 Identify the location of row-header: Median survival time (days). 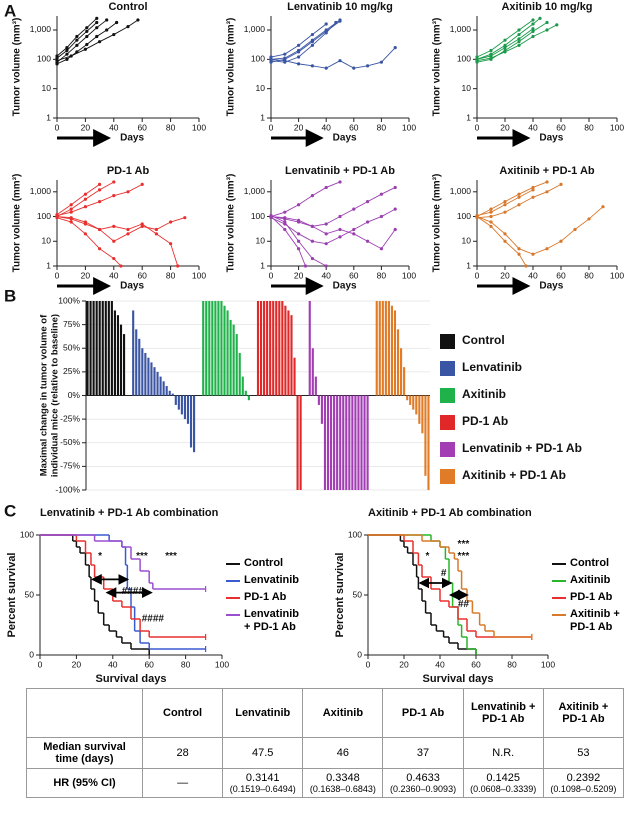
(84, 753).